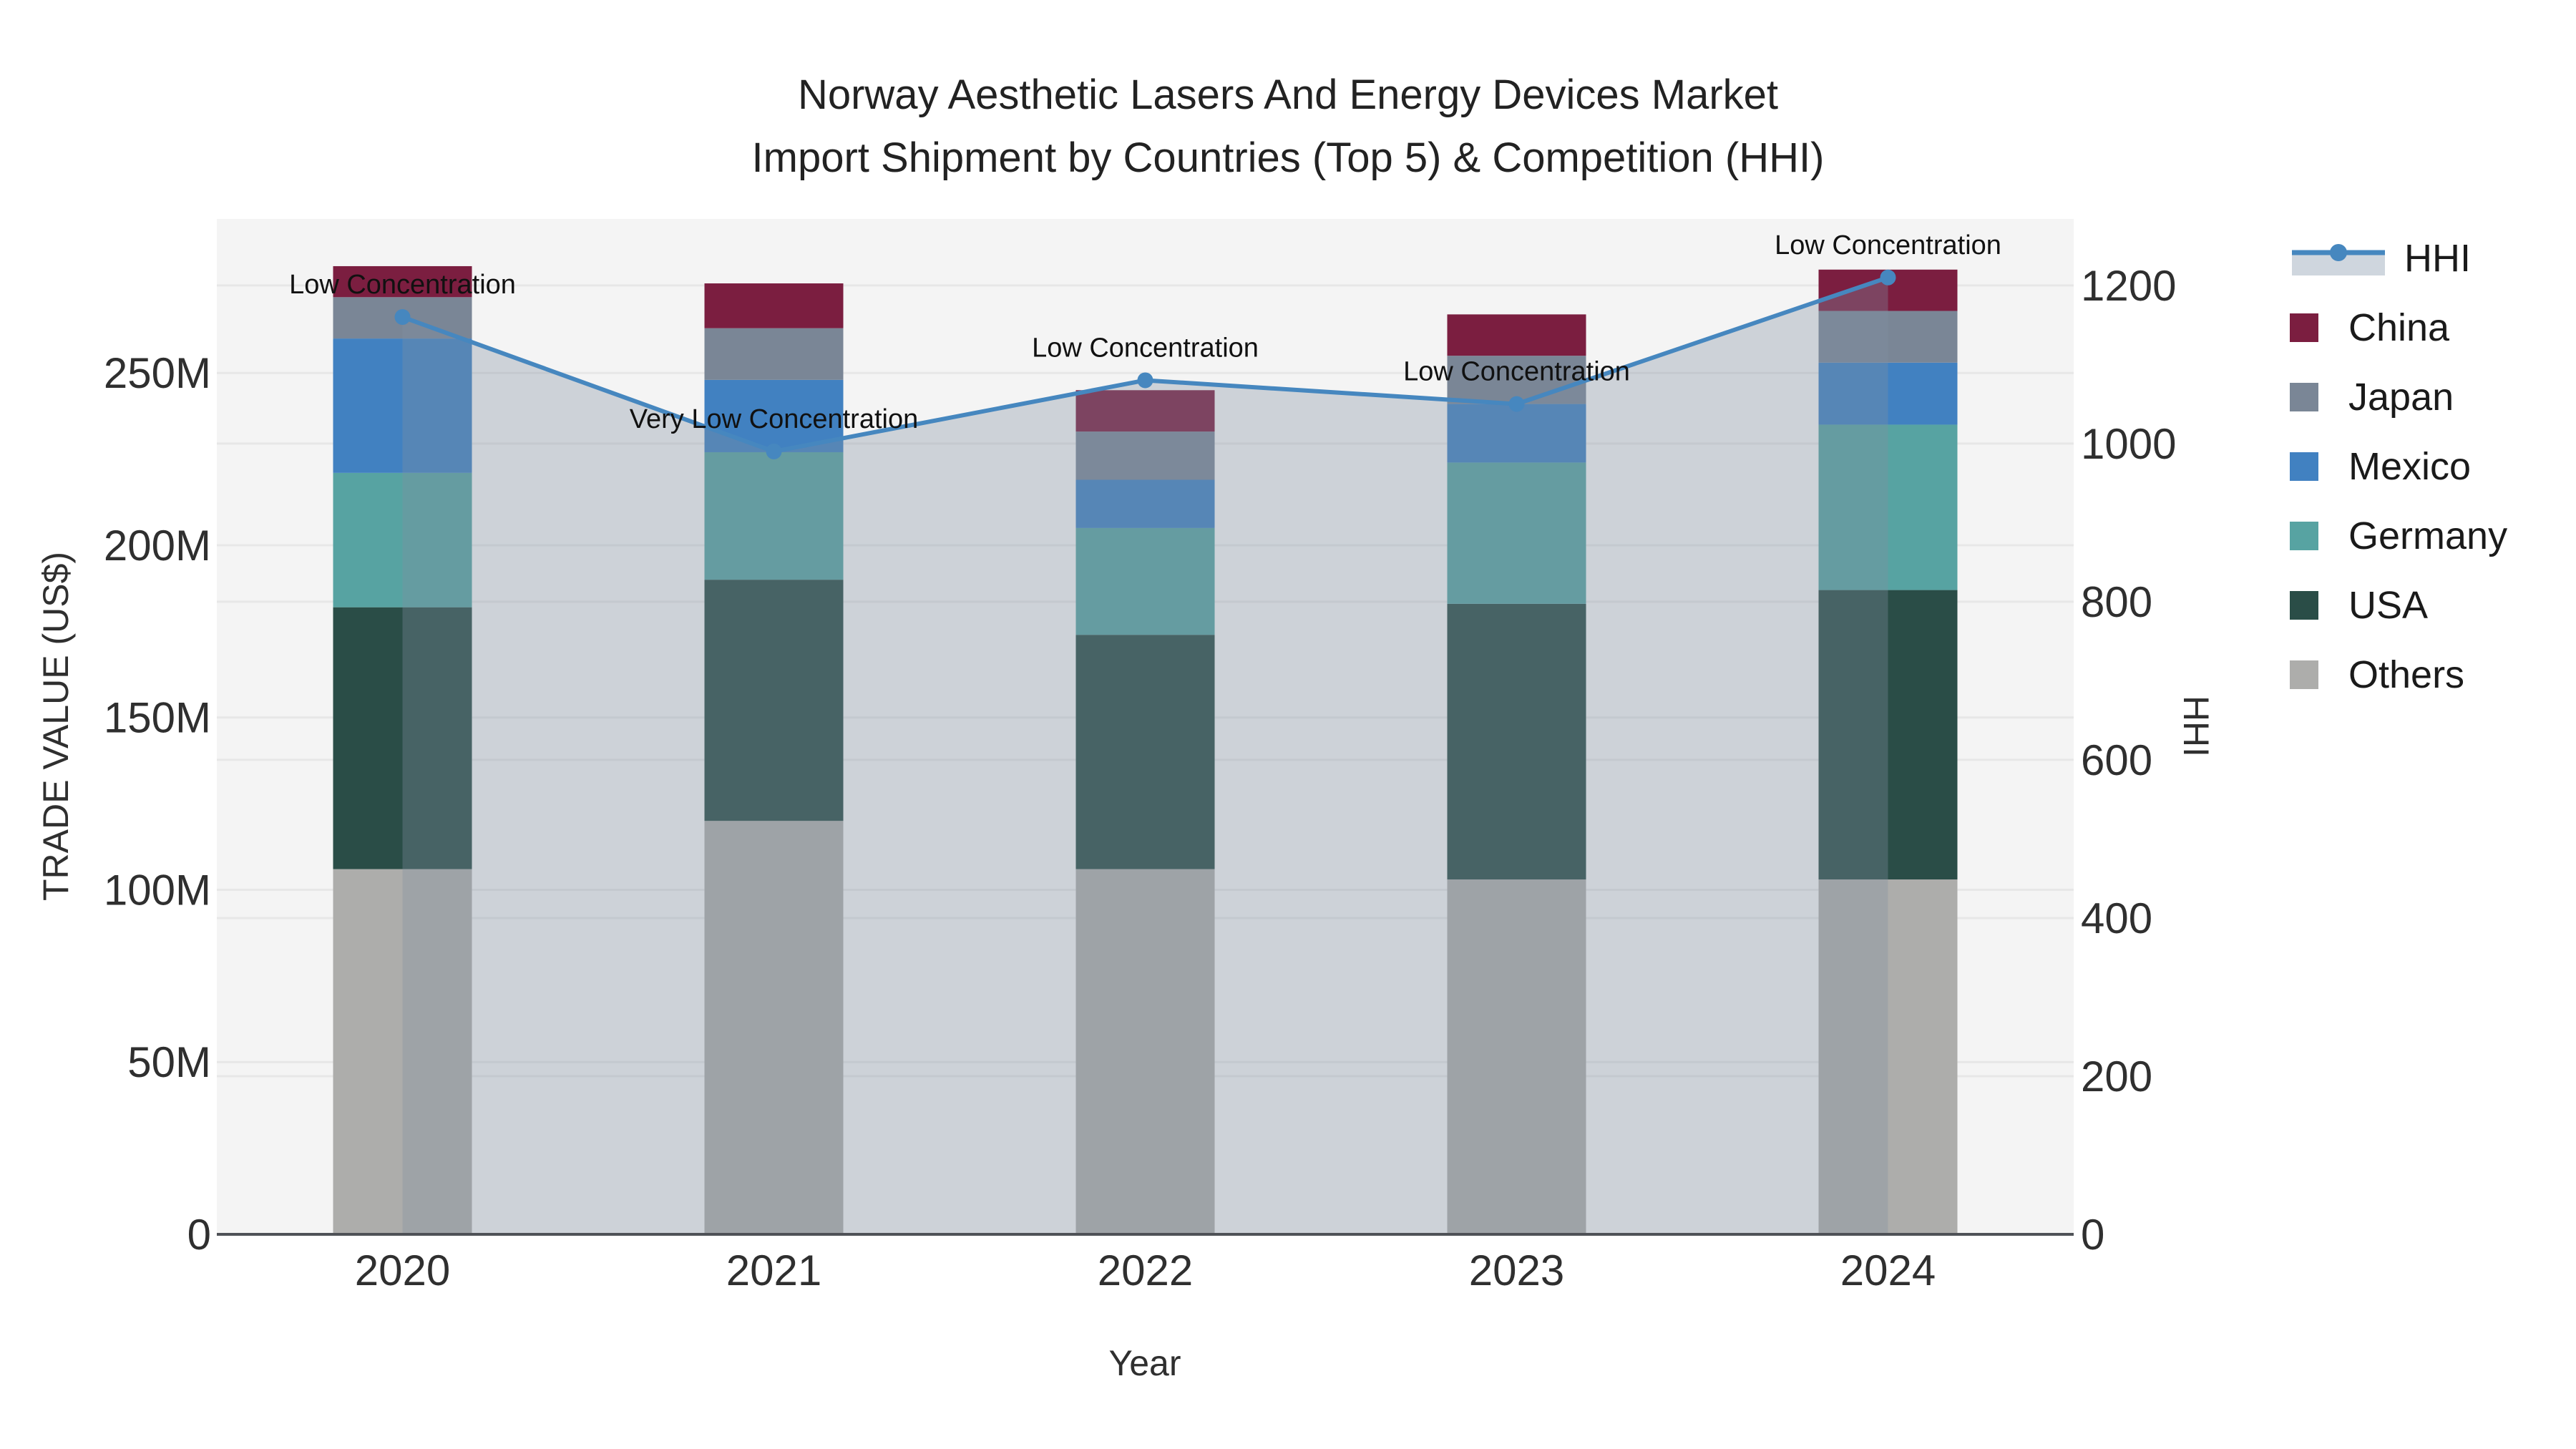 The width and height of the screenshot is (2576, 1449). Describe the element at coordinates (2437, 258) in the screenshot. I see `legend-label-hhi: HHI` at that location.